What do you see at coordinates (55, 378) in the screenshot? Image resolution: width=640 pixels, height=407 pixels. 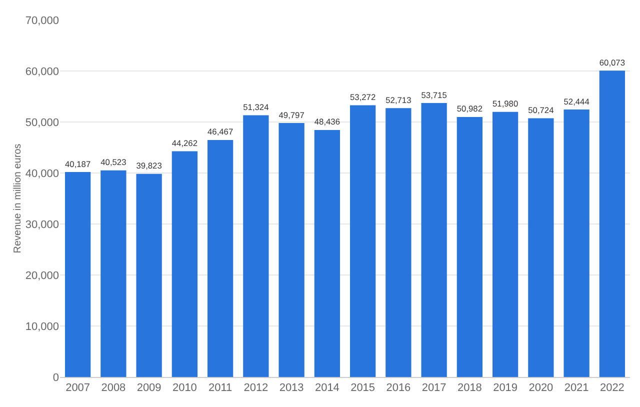 I see `y-tick-label: 0` at bounding box center [55, 378].